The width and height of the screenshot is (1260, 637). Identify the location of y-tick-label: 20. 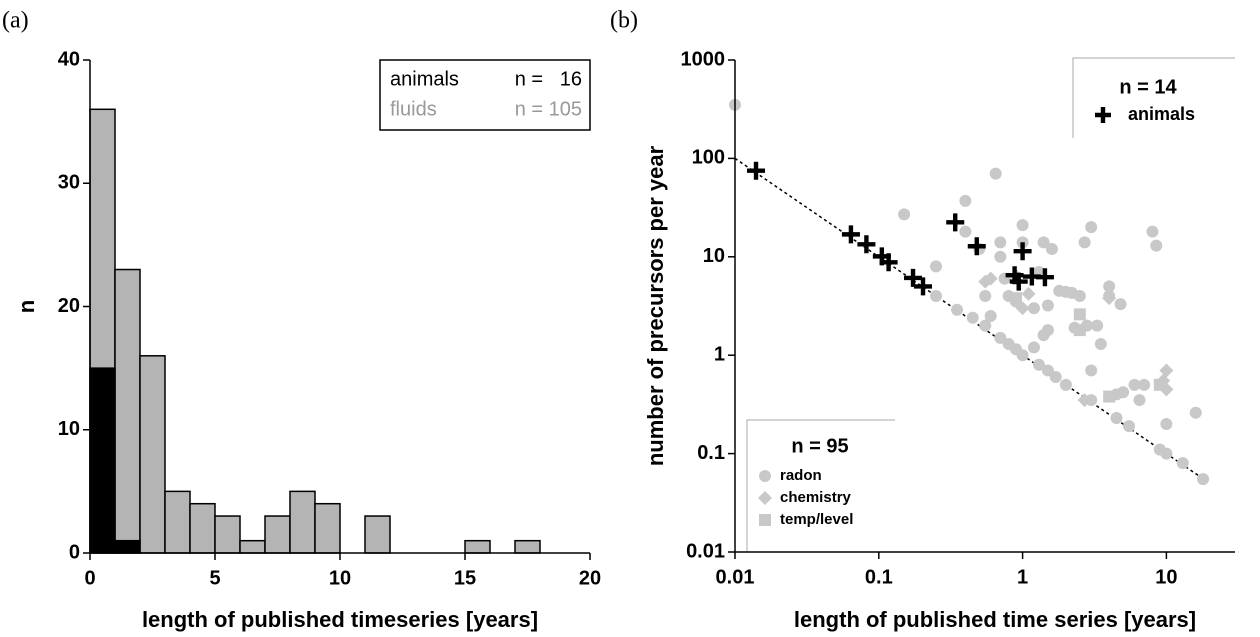
(69, 306).